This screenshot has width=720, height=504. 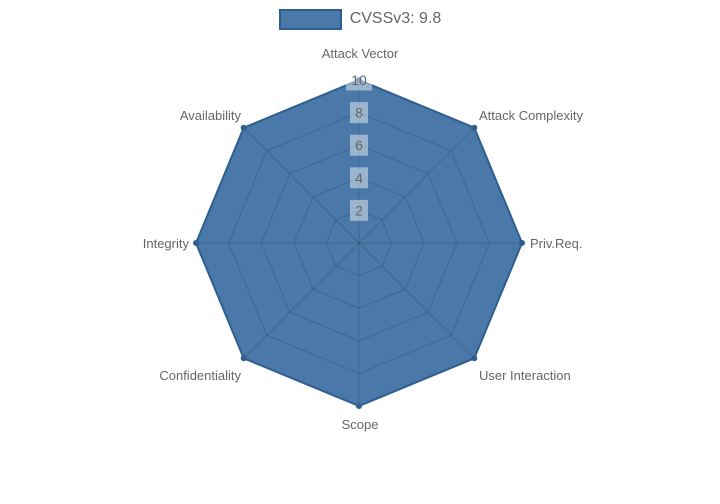 I want to click on category-label-user-interaction: User Interaction, so click(x=525, y=375).